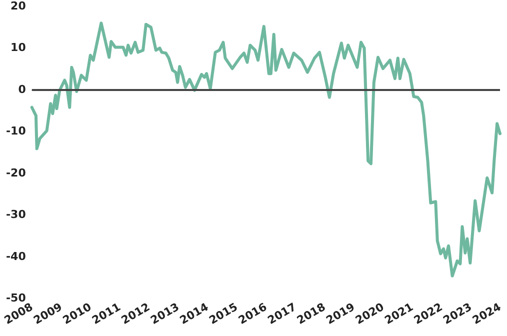 Image resolution: width=507 pixels, height=336 pixels. Describe the element at coordinates (16, 256) in the screenshot. I see `y-tick-label: -40` at that location.